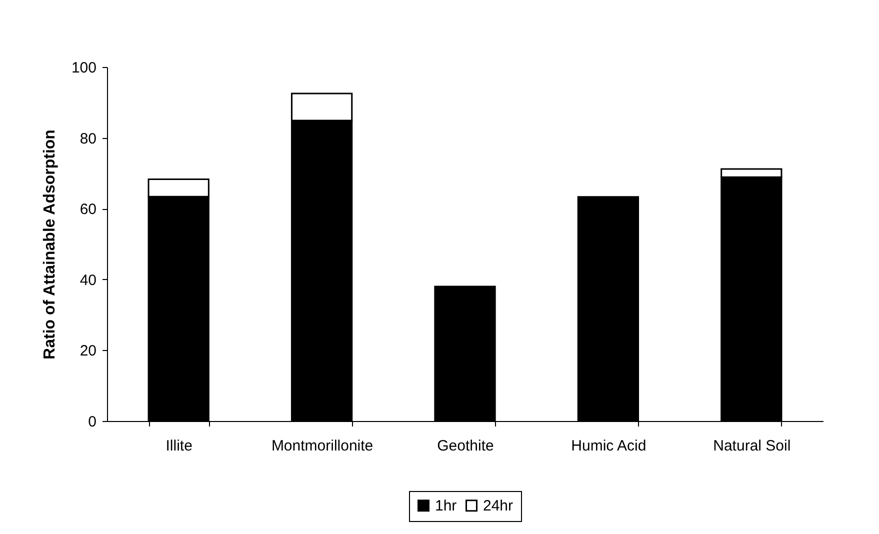 This screenshot has width=879, height=534. Describe the element at coordinates (498, 506) in the screenshot. I see `legend-label: 24hr` at that location.